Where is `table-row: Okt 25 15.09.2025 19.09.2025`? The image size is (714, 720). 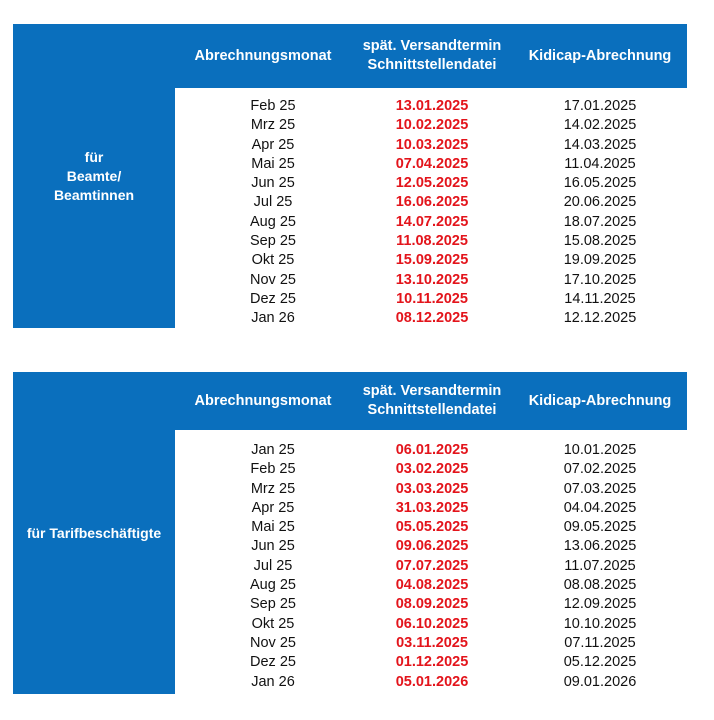 table-row: Okt 25 15.09.2025 19.09.2025 is located at coordinates (431, 260).